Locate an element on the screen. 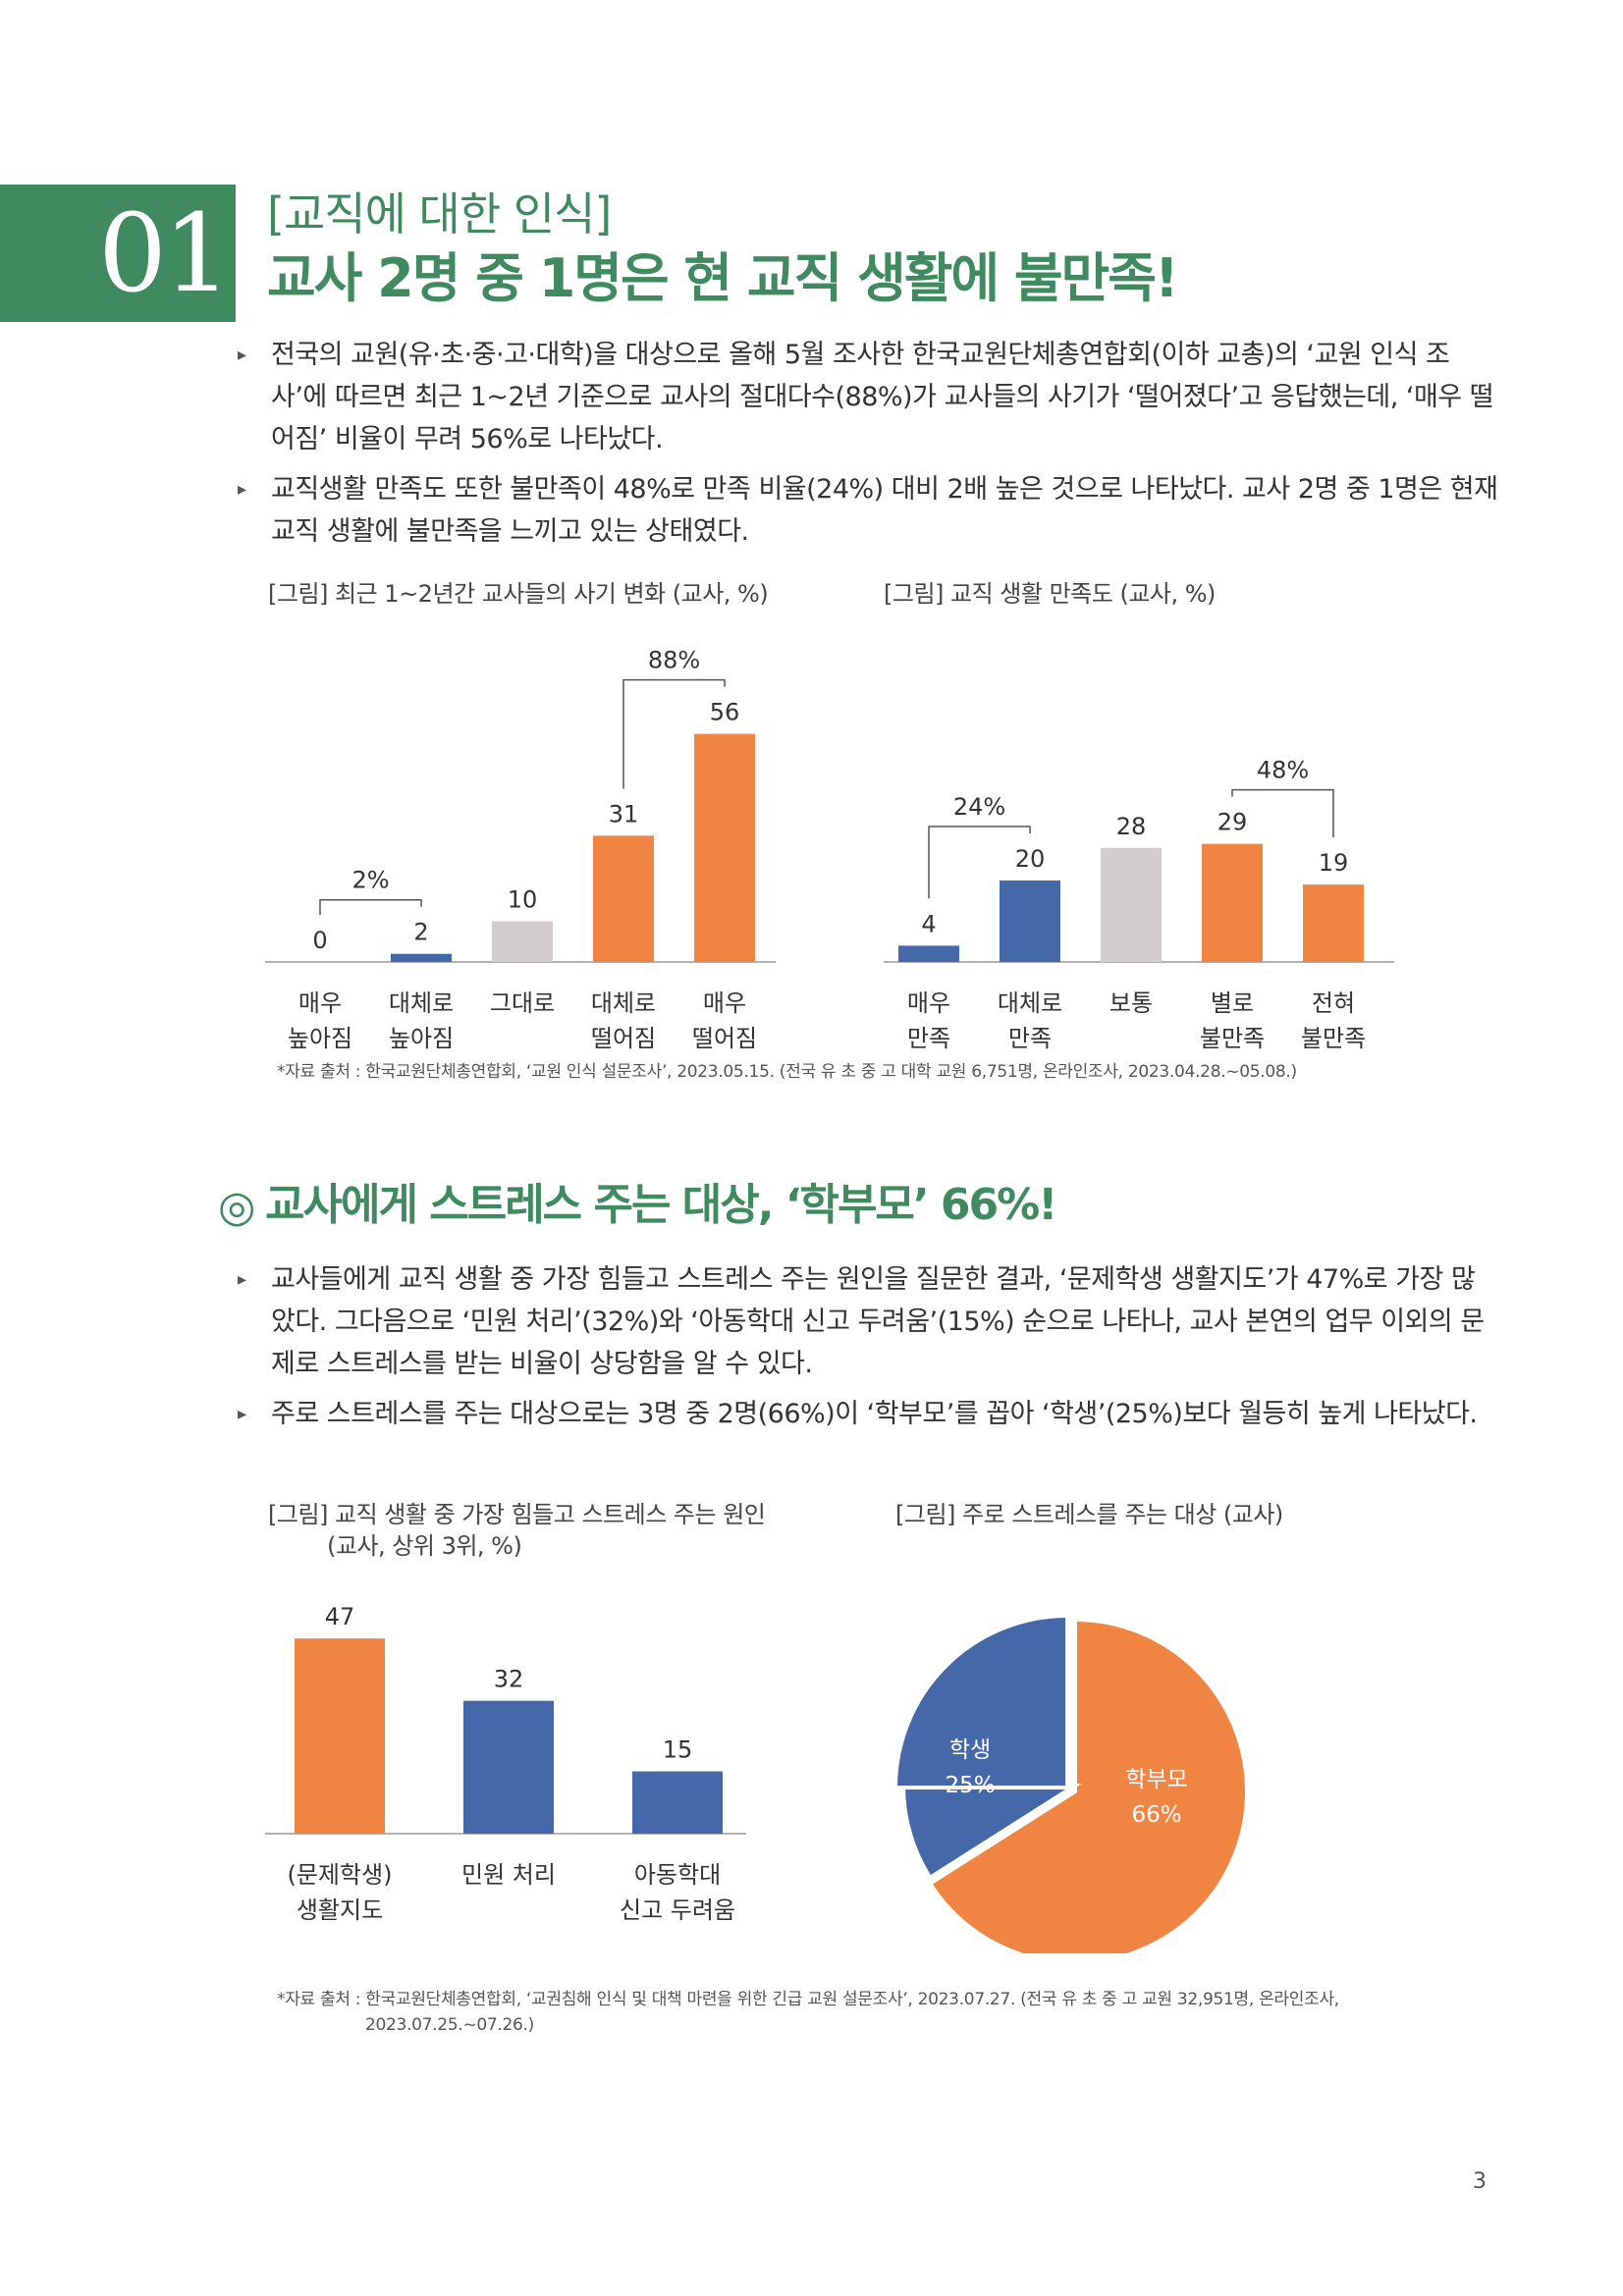  bar-value-label: 10 is located at coordinates (523, 900).